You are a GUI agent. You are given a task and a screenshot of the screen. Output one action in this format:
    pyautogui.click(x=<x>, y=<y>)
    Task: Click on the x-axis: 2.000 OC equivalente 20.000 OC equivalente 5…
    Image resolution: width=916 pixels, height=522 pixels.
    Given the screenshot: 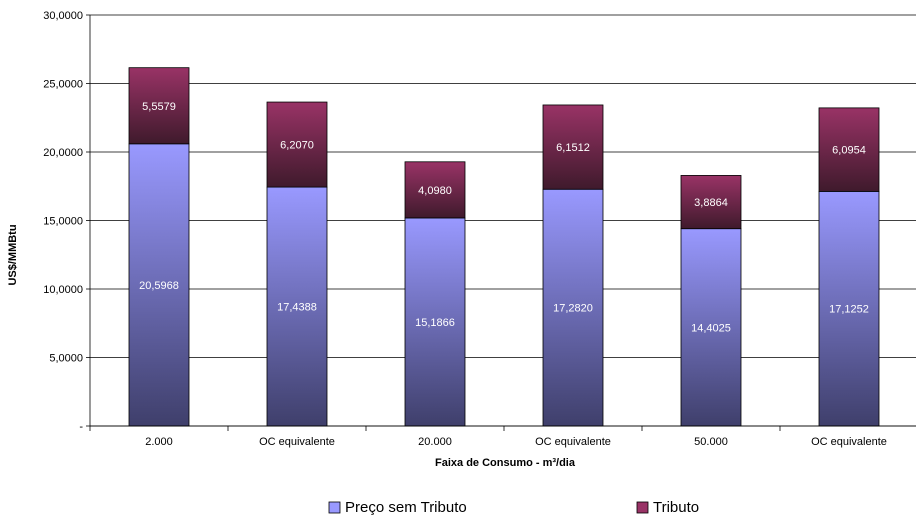 What is the action you would take?
    pyautogui.click(x=502, y=436)
    